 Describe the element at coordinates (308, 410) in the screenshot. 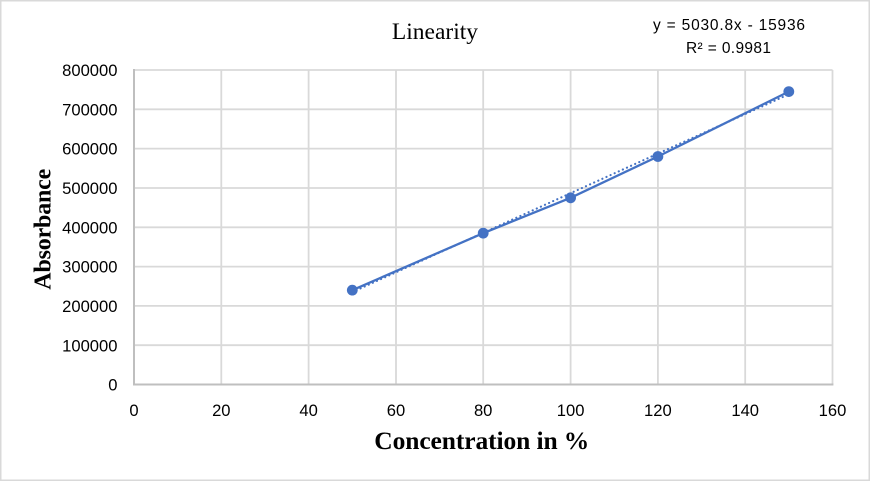

I see `svg-text: 40` at that location.